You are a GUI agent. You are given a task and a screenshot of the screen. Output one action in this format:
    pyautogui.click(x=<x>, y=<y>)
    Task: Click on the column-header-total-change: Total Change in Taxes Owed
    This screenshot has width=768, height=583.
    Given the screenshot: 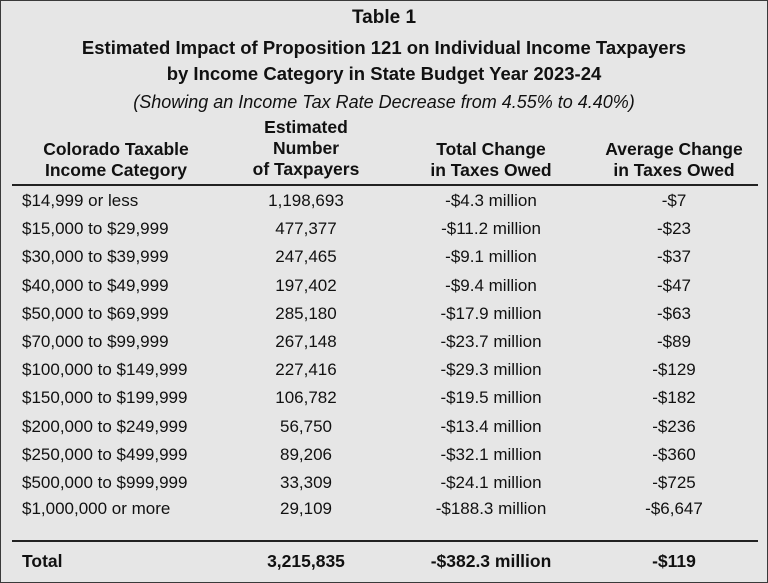 What is the action you would take?
    pyautogui.click(x=491, y=160)
    